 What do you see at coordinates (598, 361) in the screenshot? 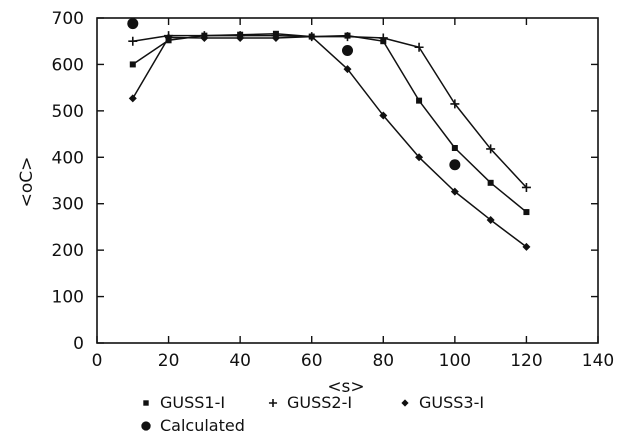
I see `x-tick-label: 140` at bounding box center [598, 361].